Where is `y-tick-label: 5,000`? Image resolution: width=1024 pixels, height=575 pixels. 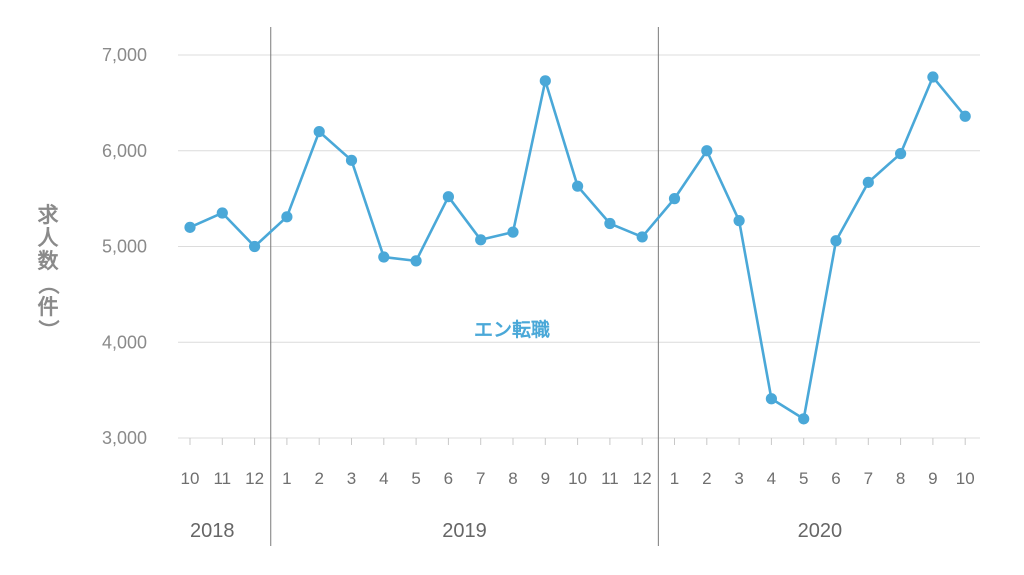 y-tick-label: 5,000 is located at coordinates (124, 247).